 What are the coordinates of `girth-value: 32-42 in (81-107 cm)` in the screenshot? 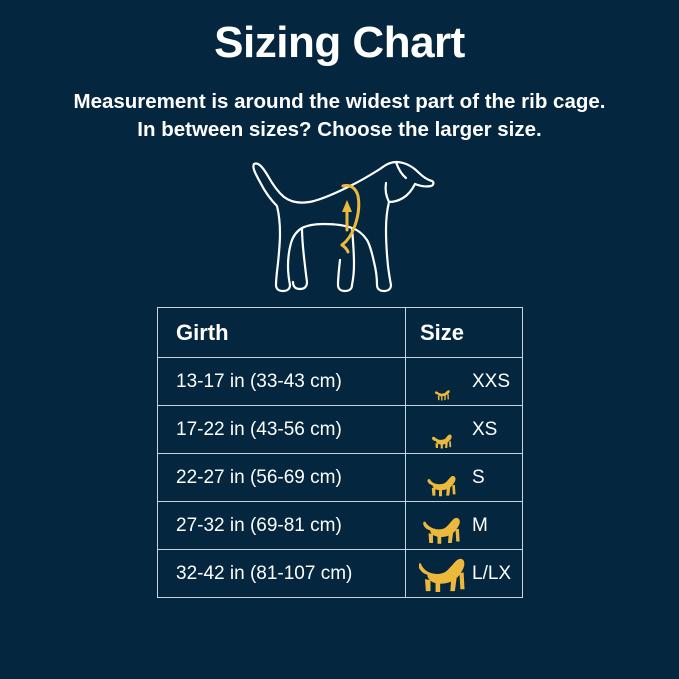 It's located at (282, 573).